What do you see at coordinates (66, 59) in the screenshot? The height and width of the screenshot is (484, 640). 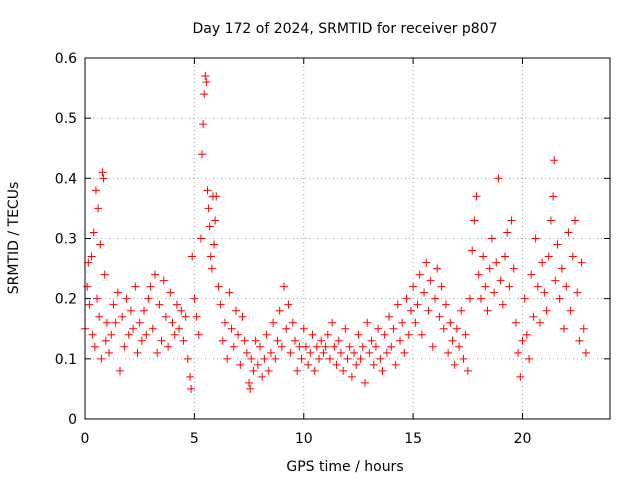 I see `y-tick-label: 0.6` at bounding box center [66, 59].